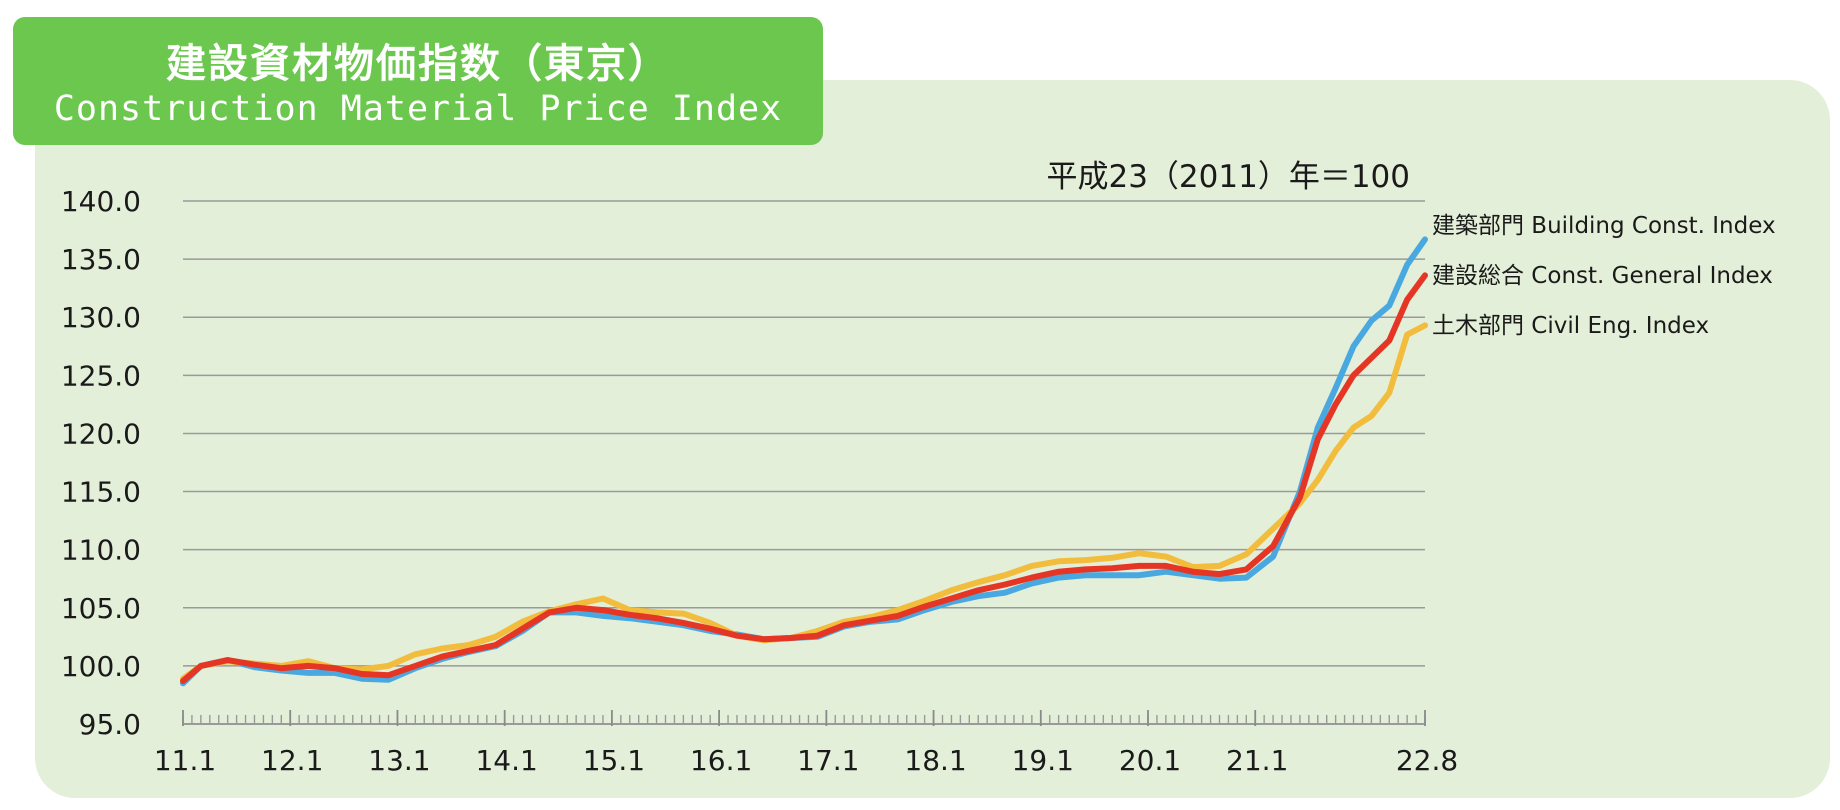  I want to click on legend-label-building-const-index: 建築部門 Building Const. Index, so click(1604, 226).